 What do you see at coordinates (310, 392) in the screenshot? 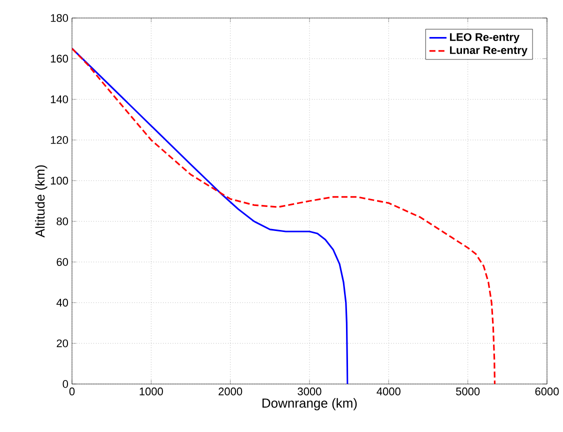
I see `x-tick-label: 3000` at bounding box center [310, 392].